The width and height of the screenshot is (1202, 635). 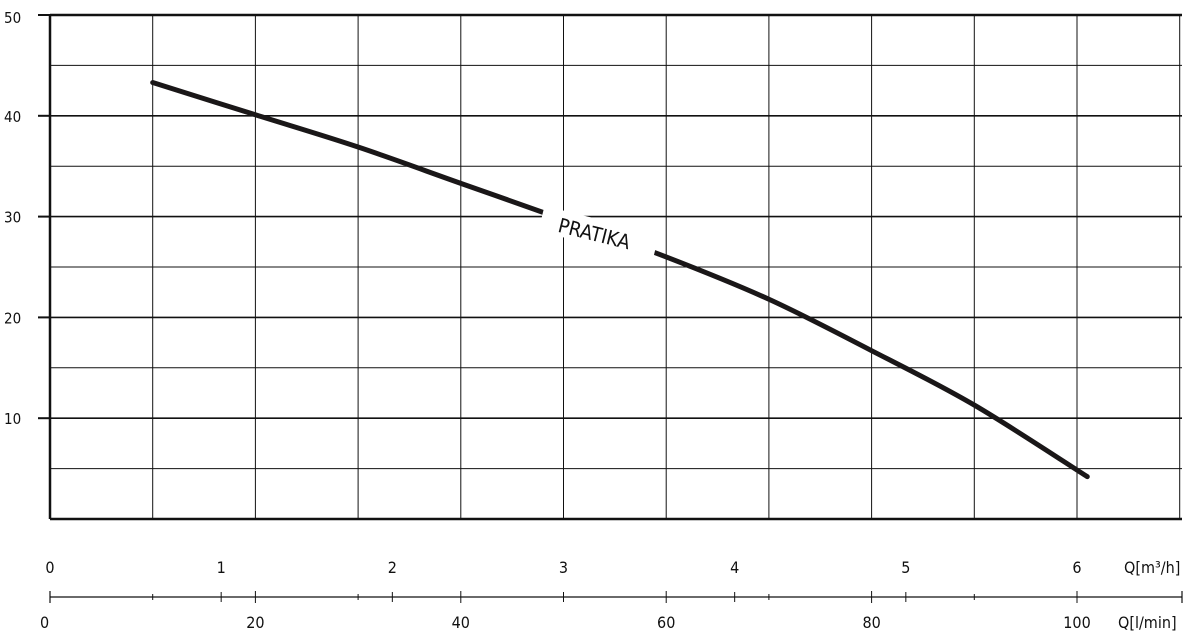 I want to click on y-tick-label: 30, so click(x=12, y=218).